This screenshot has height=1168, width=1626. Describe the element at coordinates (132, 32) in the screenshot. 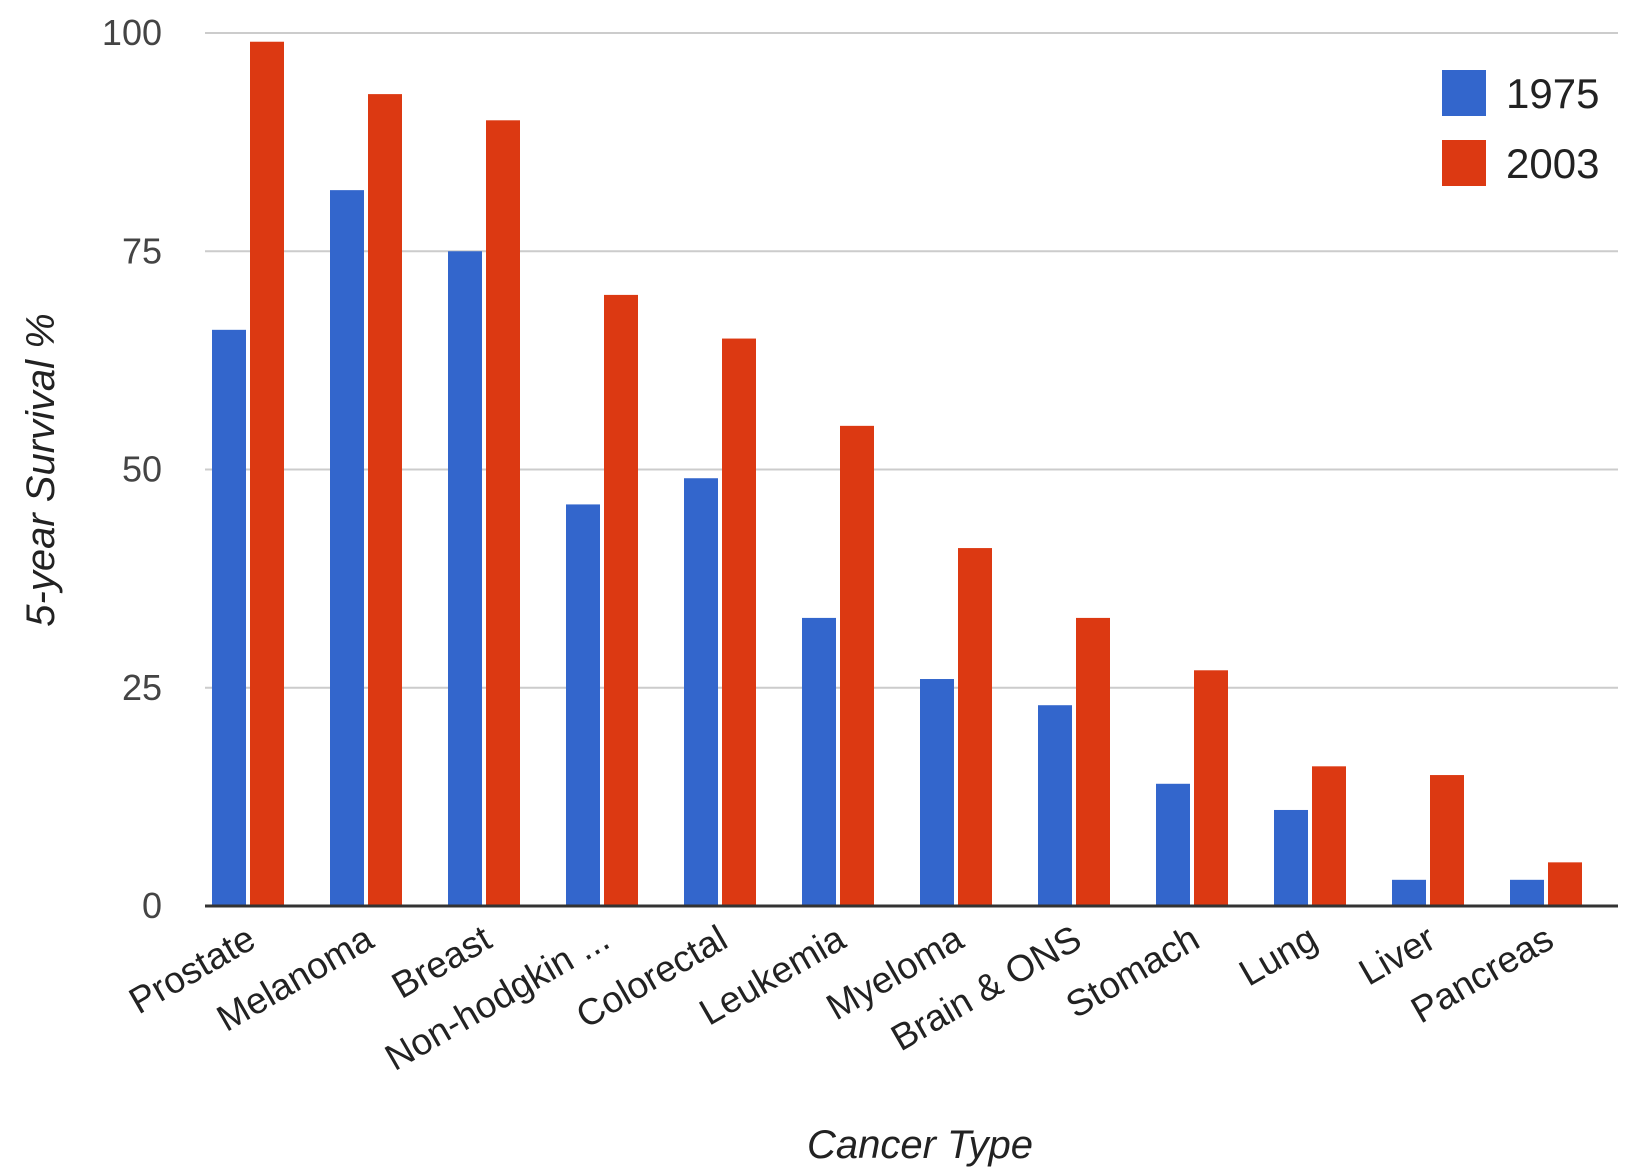

I see `y-tick-label: 100` at that location.